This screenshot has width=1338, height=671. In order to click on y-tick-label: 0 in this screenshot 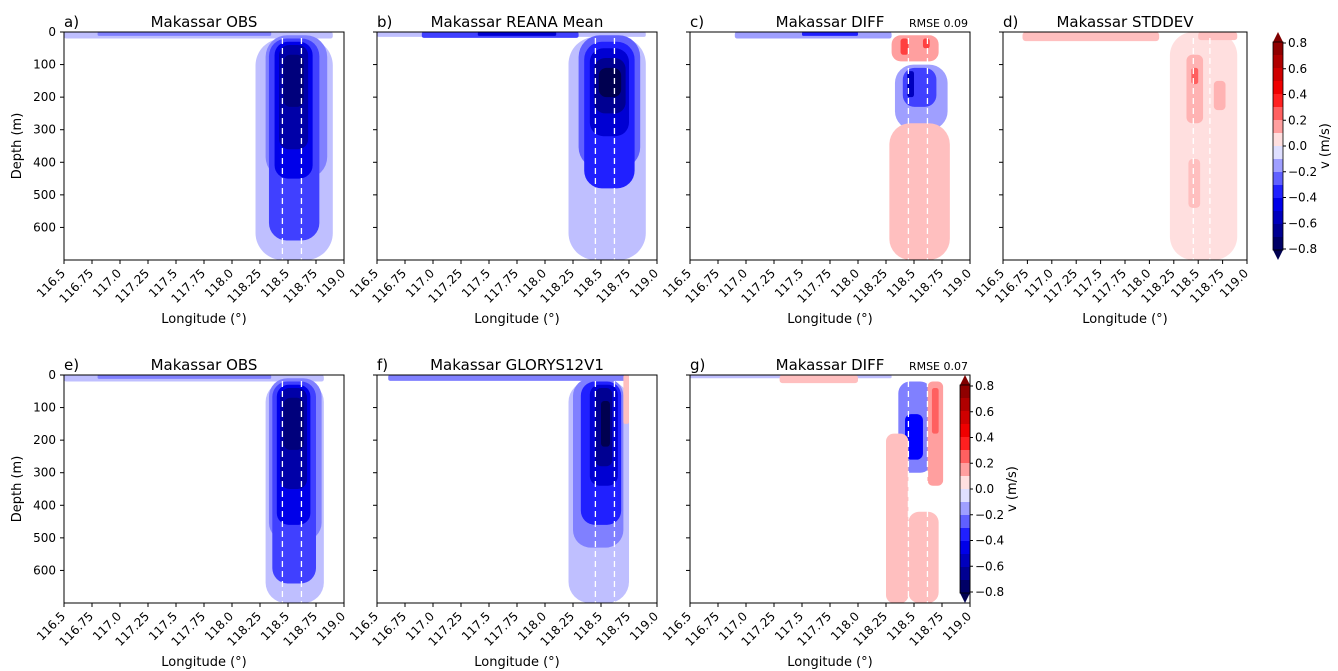, I will do `click(52, 375)`.